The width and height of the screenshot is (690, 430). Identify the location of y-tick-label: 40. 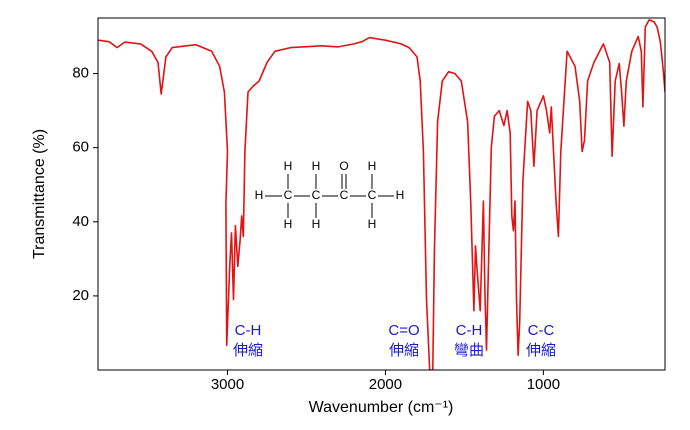
(80, 221).